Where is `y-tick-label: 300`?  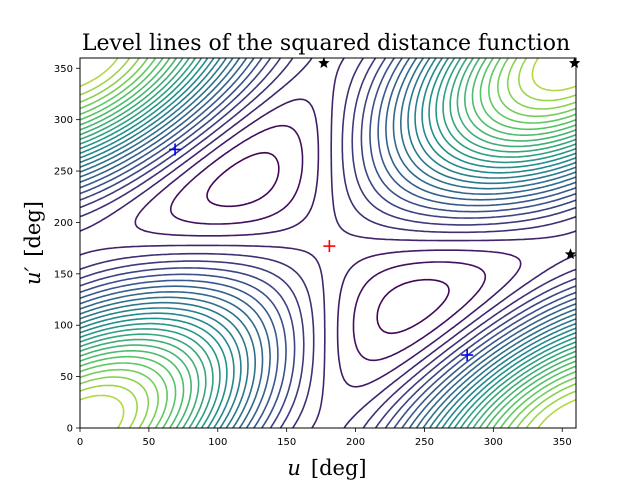
y-tick-label: 300 is located at coordinates (63, 120).